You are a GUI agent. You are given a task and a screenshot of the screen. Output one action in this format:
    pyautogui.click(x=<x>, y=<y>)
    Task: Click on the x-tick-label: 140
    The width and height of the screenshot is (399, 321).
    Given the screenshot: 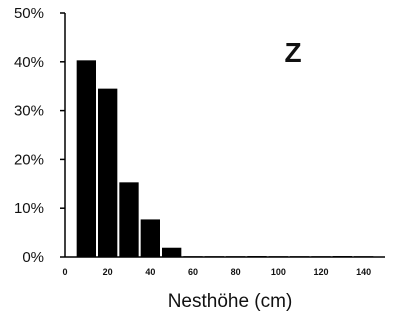 What is the action you would take?
    pyautogui.click(x=363, y=272)
    